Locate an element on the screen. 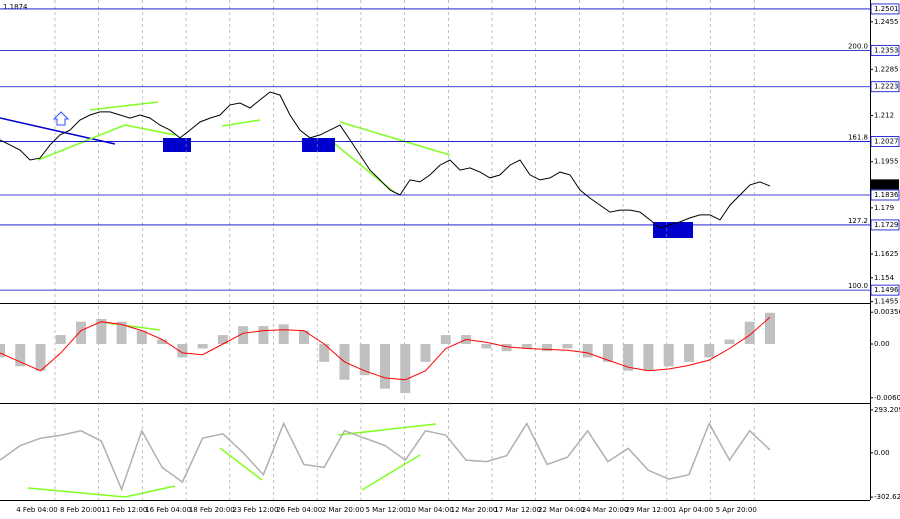 The width and height of the screenshot is (900, 519). symbol-price: 1.1874 is located at coordinates (15, 7).